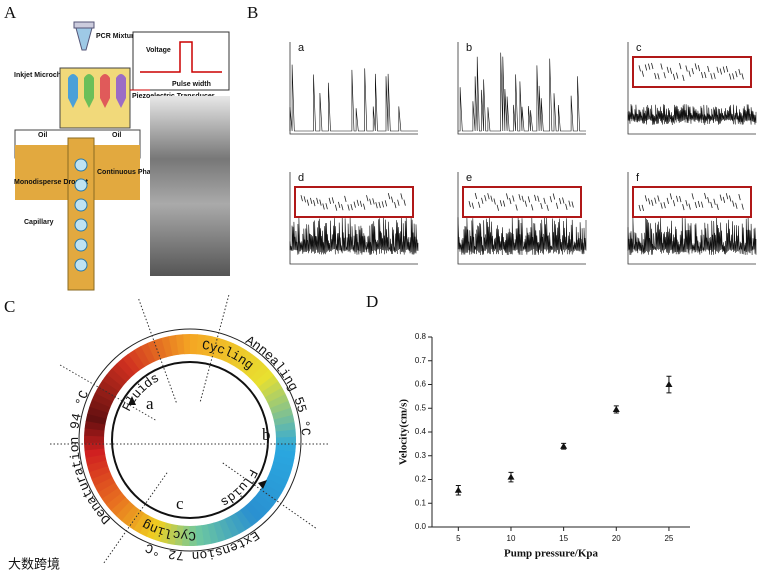 Image resolution: width=780 pixels, height=577 pixels. What do you see at coordinates (51, 182) in the screenshot?
I see `label: Monodisperse Droplet` at bounding box center [51, 182].